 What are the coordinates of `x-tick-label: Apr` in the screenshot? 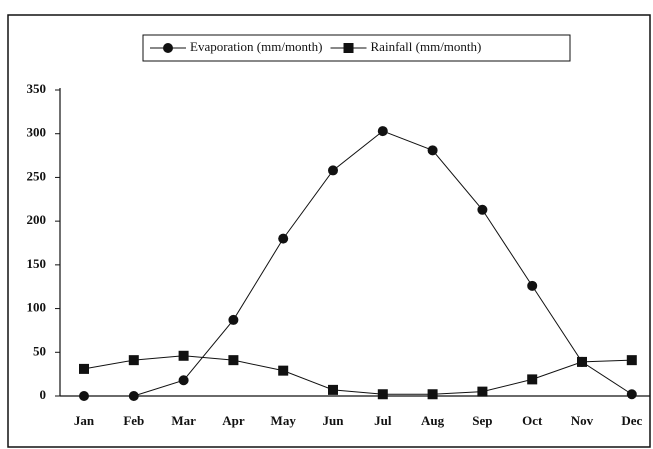 It's located at (233, 420).